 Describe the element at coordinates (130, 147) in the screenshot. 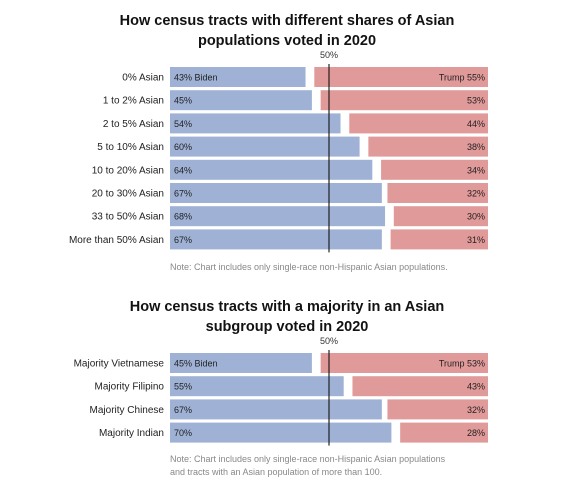

I see `category-label: 5 to 10% Asian` at that location.